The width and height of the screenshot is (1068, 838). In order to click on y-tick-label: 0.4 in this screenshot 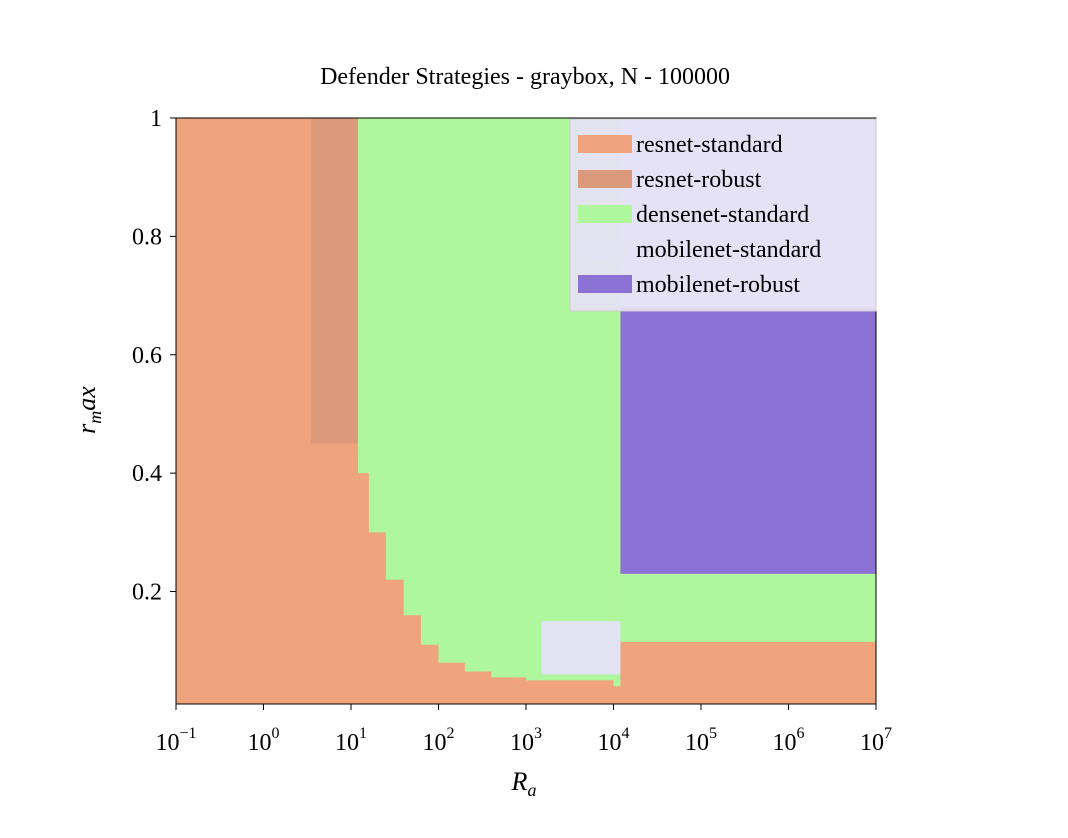, I will do `click(147, 474)`.